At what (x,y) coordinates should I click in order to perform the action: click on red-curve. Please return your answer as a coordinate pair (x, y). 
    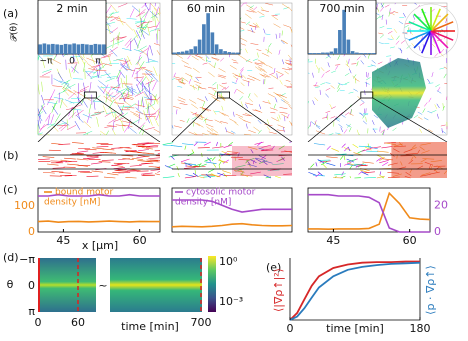
    Looking at the image, I should click on (354, 290).